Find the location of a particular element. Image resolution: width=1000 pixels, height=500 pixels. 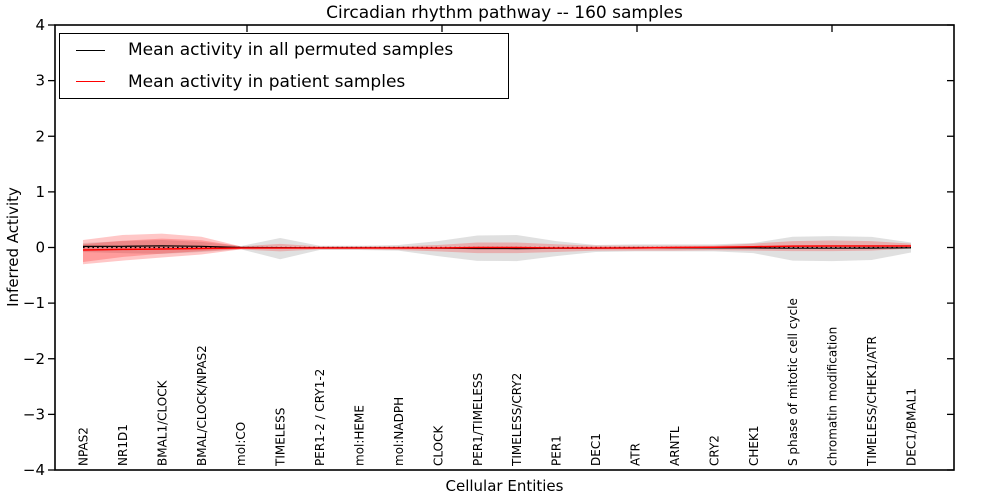

y-tick-label: 2 is located at coordinates (40, 136).